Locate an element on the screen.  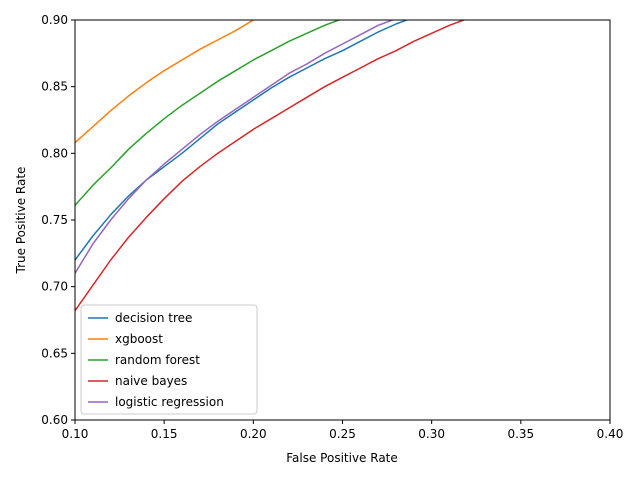
y-tick-label: 0.60 is located at coordinates (54, 420).